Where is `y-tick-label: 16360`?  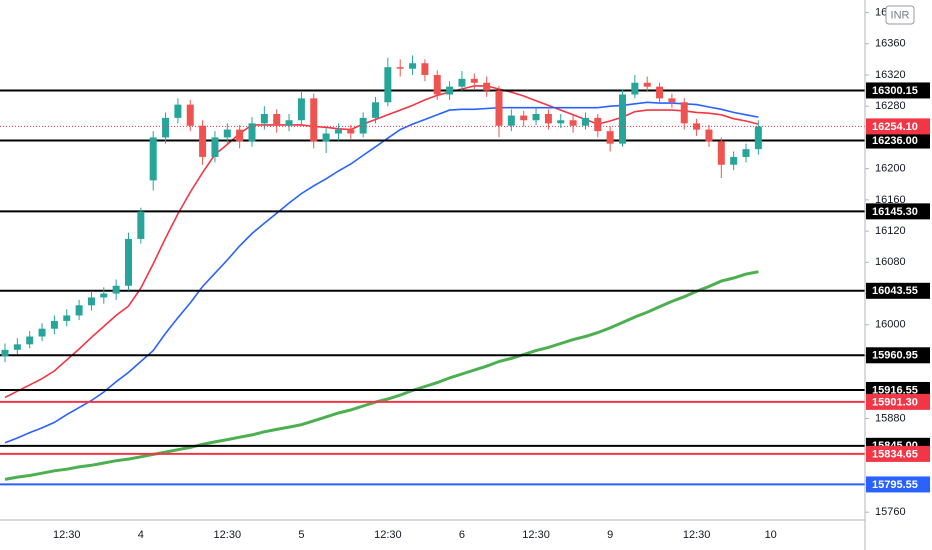 y-tick-label: 16360 is located at coordinates (890, 44).